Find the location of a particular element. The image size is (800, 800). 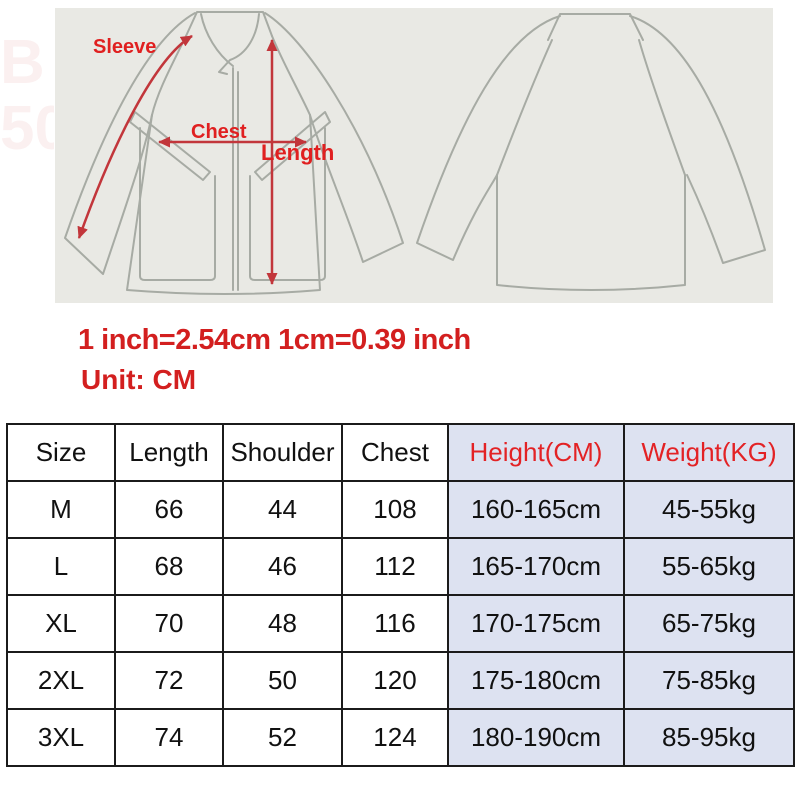

cell-chest: 108 is located at coordinates (395, 509).